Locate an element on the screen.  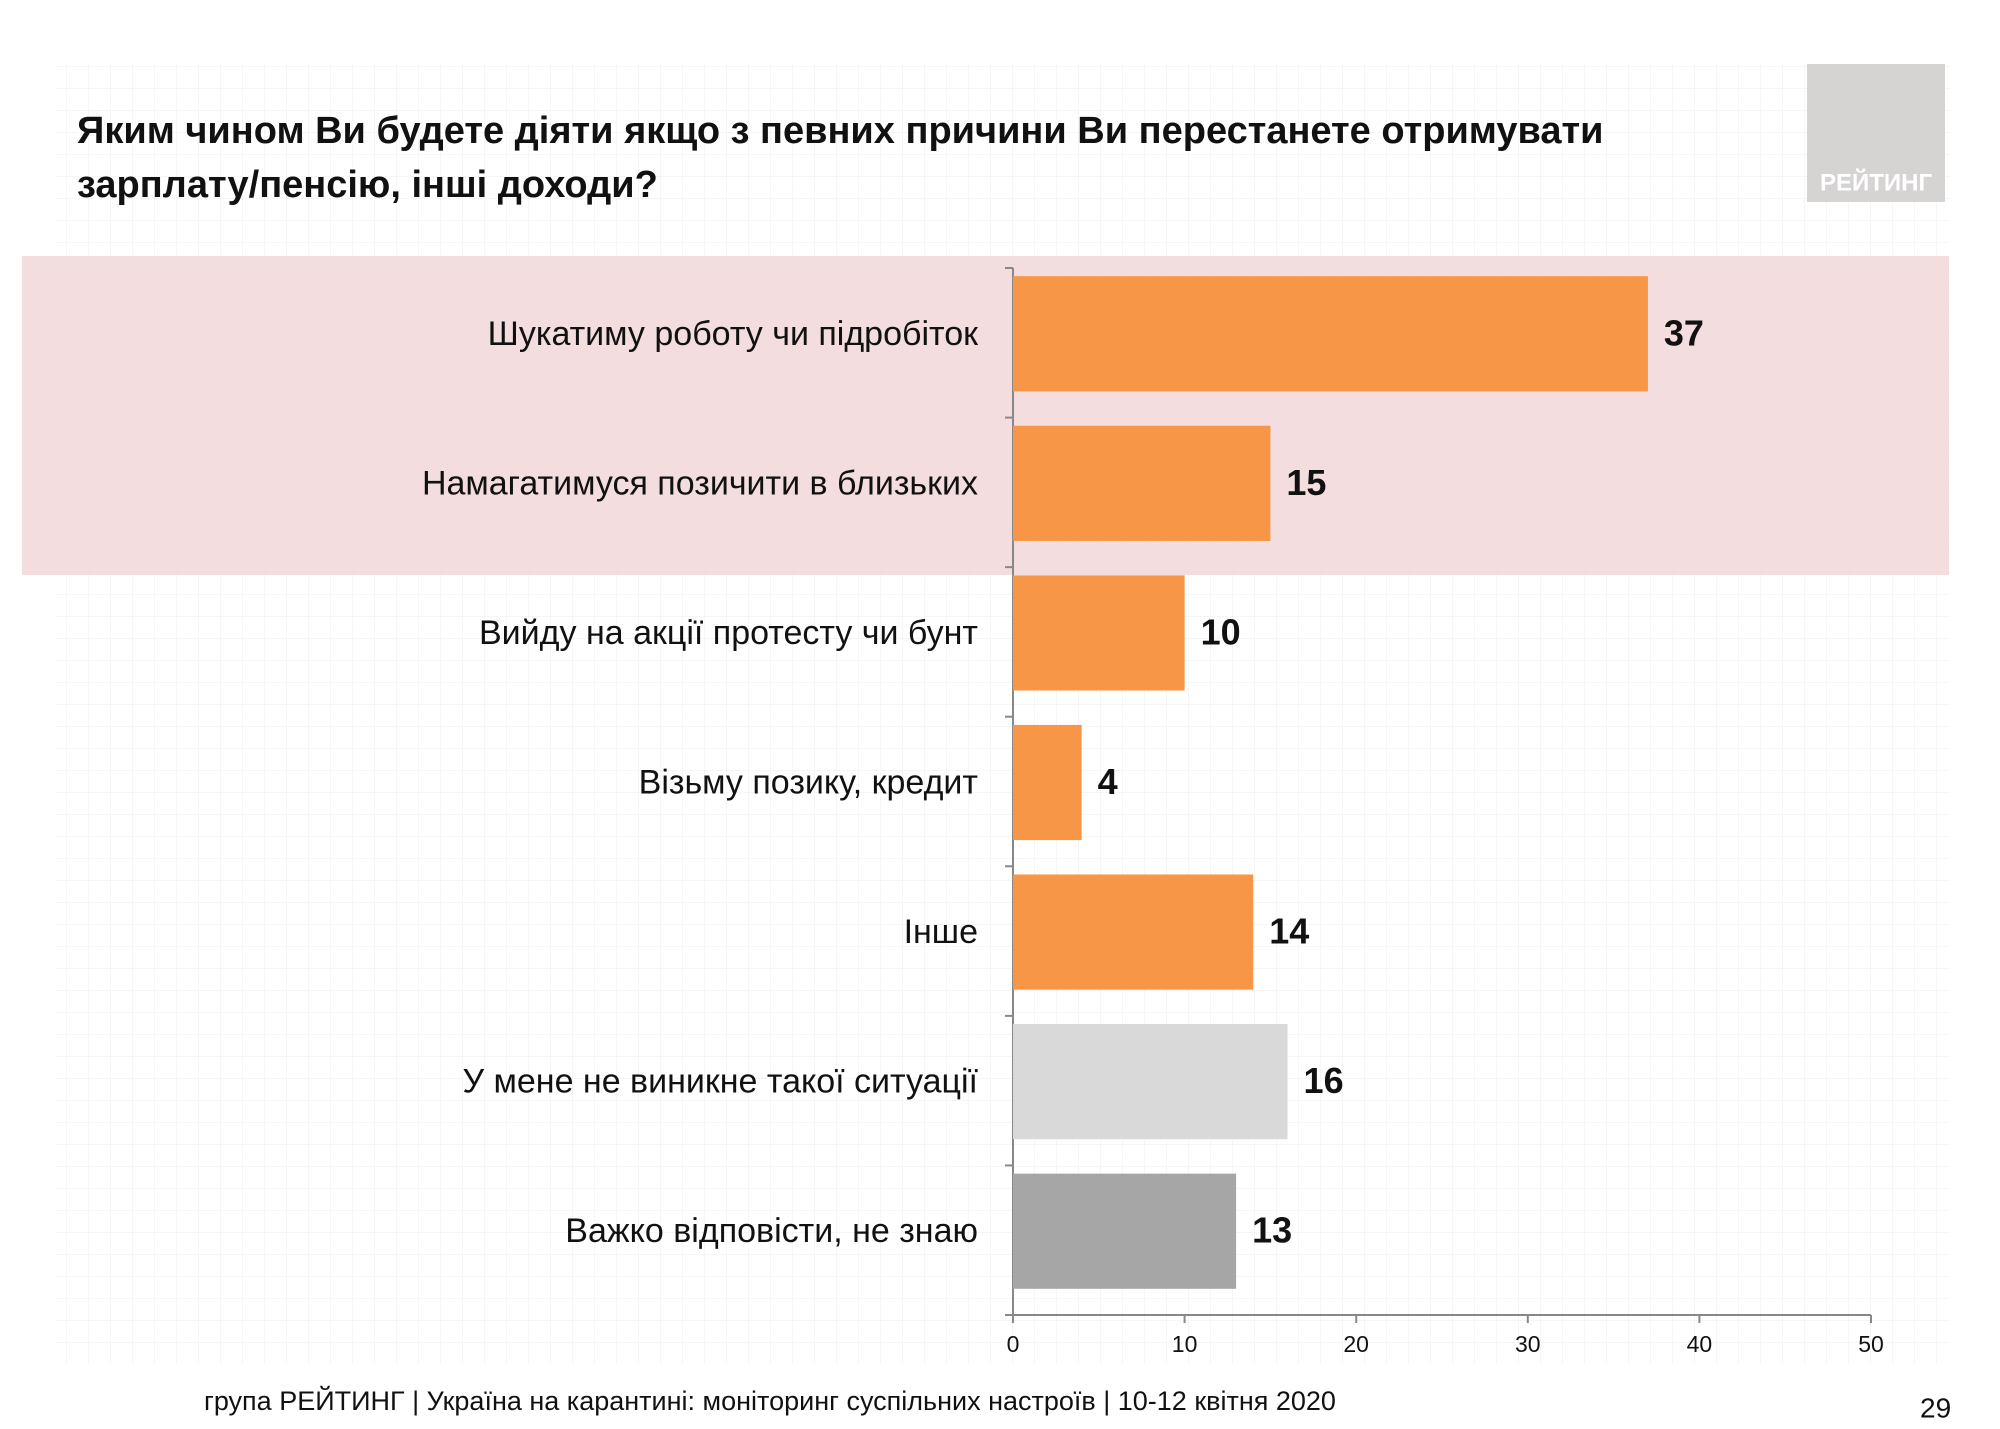
value-label: 37 is located at coordinates (1684, 332).